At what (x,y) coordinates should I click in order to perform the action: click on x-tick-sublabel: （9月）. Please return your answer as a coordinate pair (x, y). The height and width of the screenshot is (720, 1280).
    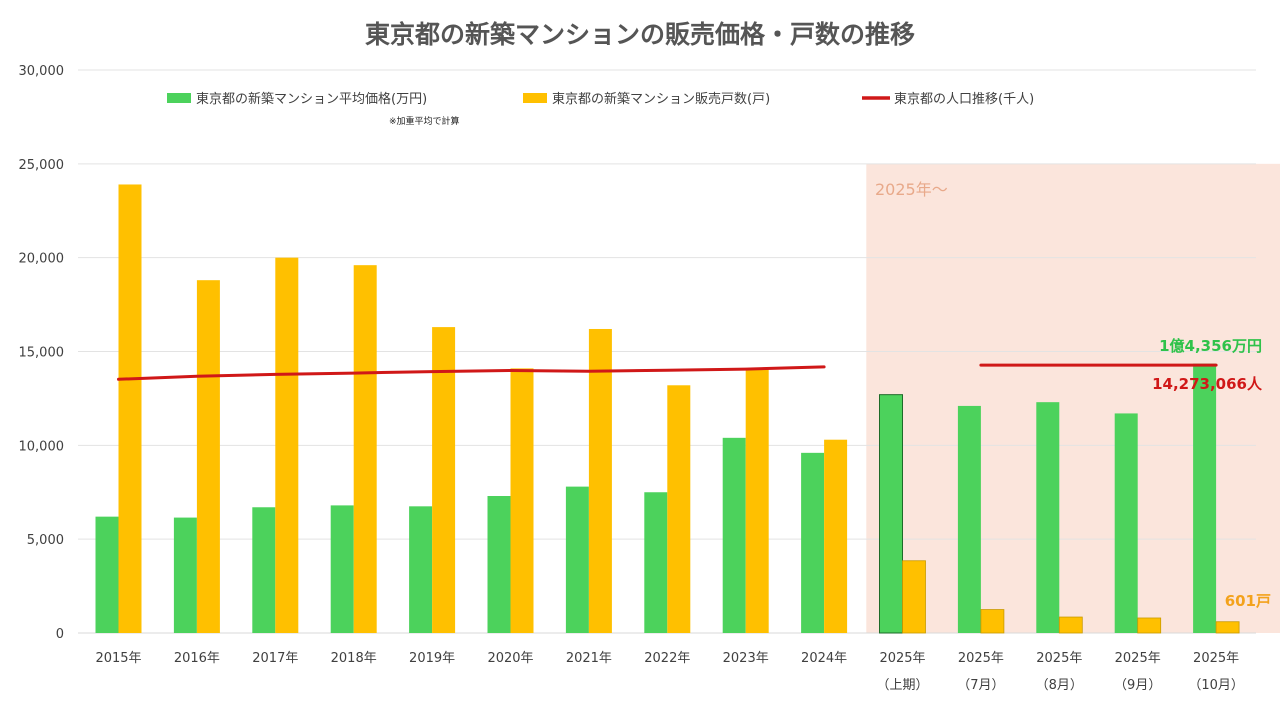
    Looking at the image, I should click on (1137, 685).